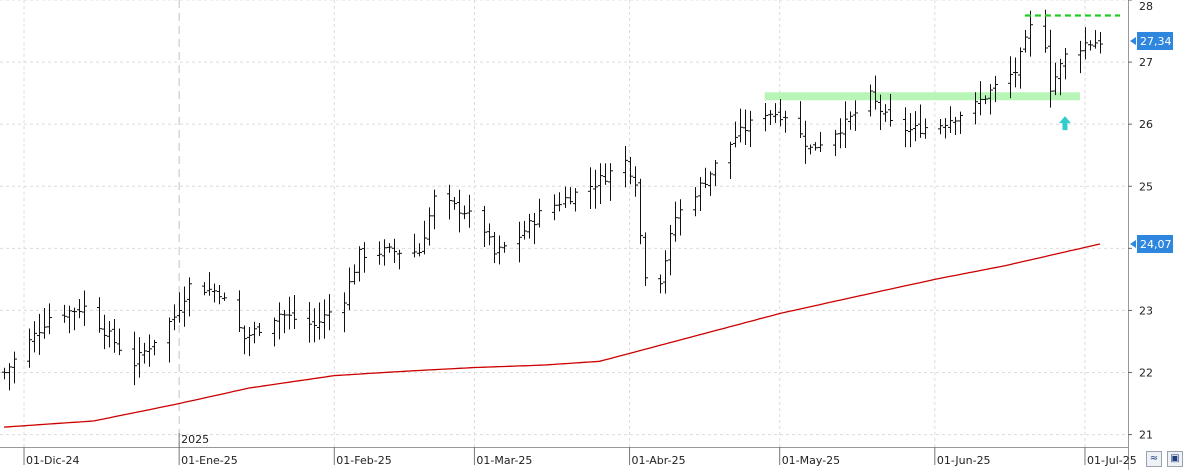 This screenshot has height=470, width=1190. Describe the element at coordinates (811, 460) in the screenshot. I see `x-tick-label: 01-May-25` at that location.